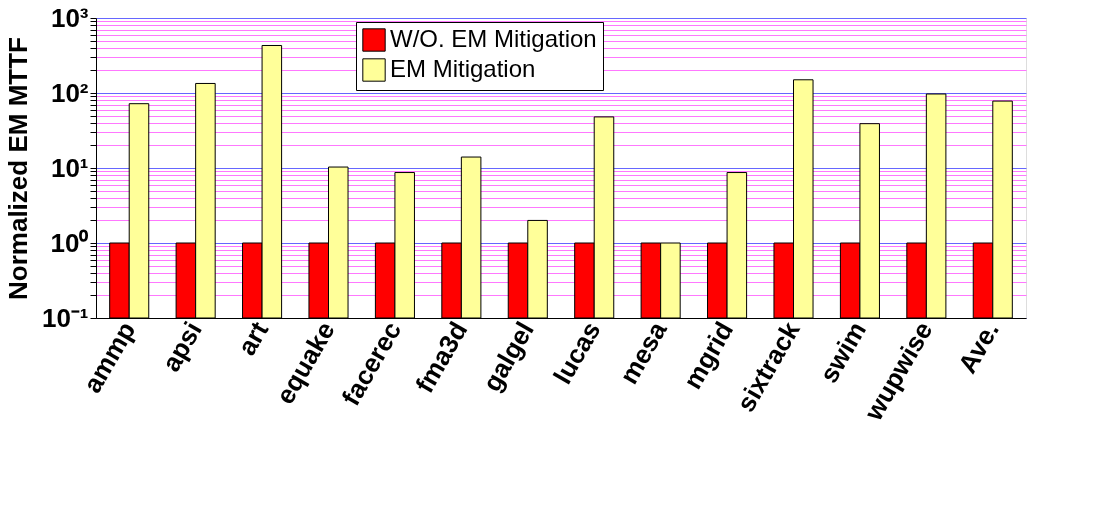 This screenshot has height=530, width=1115. I want to click on y-tick-label: 10⁻¹, so click(65, 317).